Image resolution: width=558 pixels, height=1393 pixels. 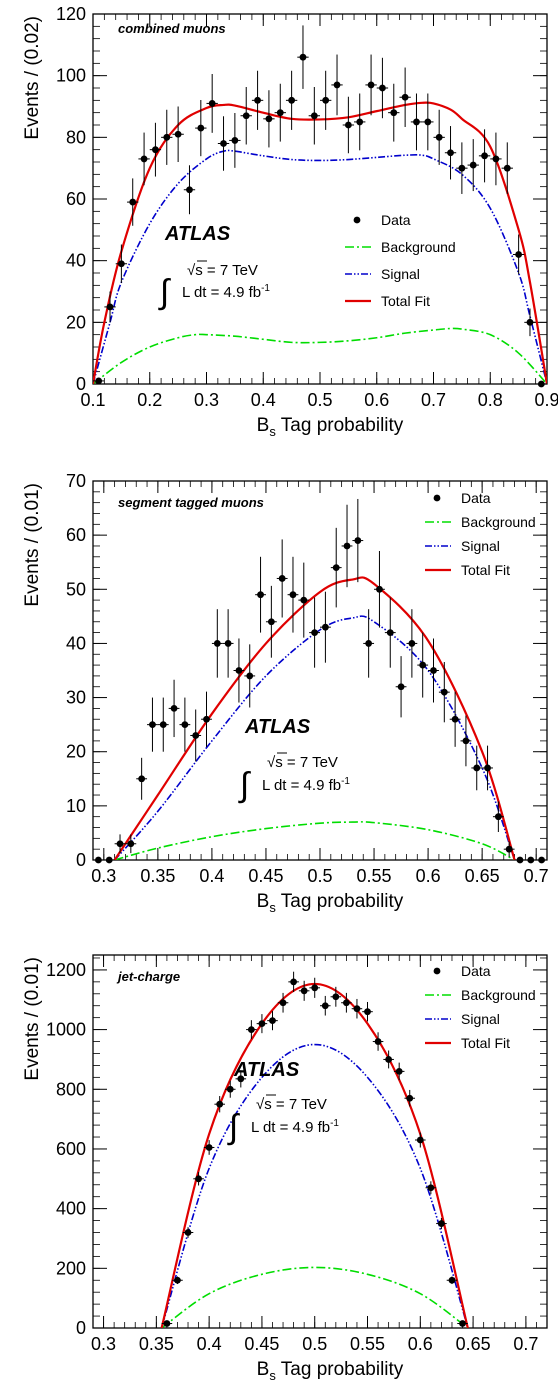 I want to click on y-tick-label: 600, so click(x=71, y=1149).